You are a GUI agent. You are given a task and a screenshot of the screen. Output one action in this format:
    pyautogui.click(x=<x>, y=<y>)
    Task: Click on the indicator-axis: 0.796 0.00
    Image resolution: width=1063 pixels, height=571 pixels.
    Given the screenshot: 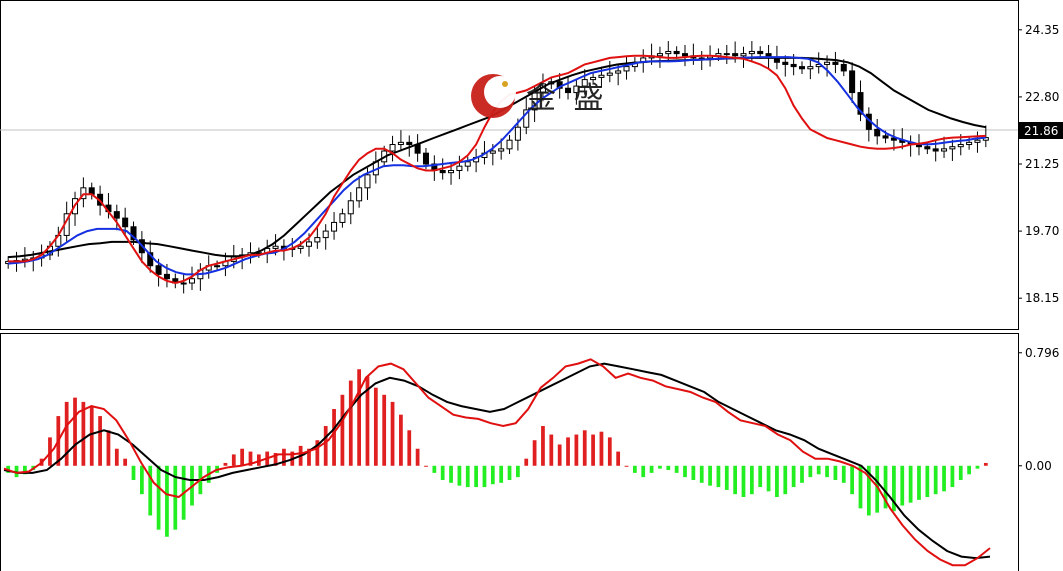 What is the action you would take?
    pyautogui.click(x=1038, y=409)
    